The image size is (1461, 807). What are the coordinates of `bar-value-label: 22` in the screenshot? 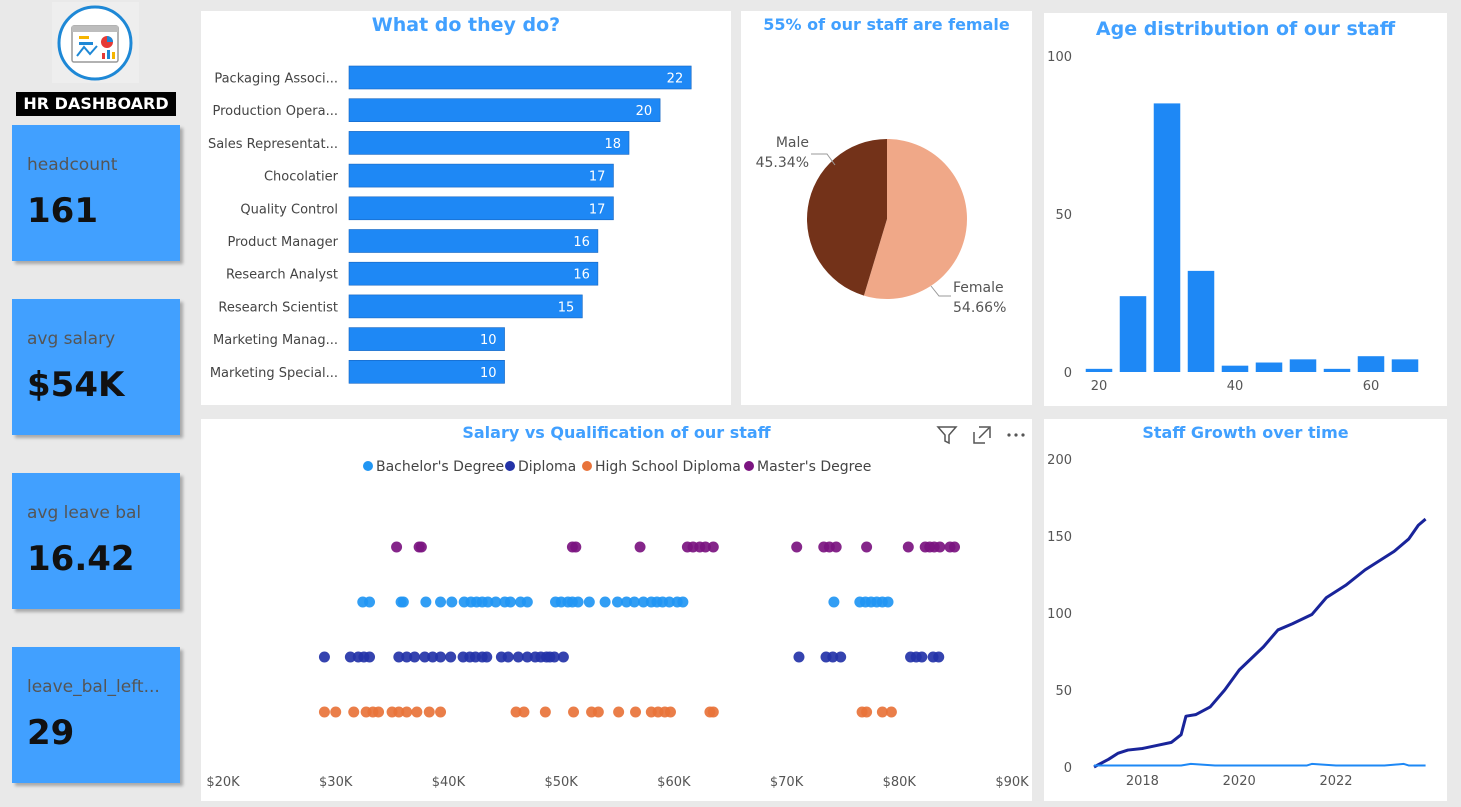 It's located at (675, 79).